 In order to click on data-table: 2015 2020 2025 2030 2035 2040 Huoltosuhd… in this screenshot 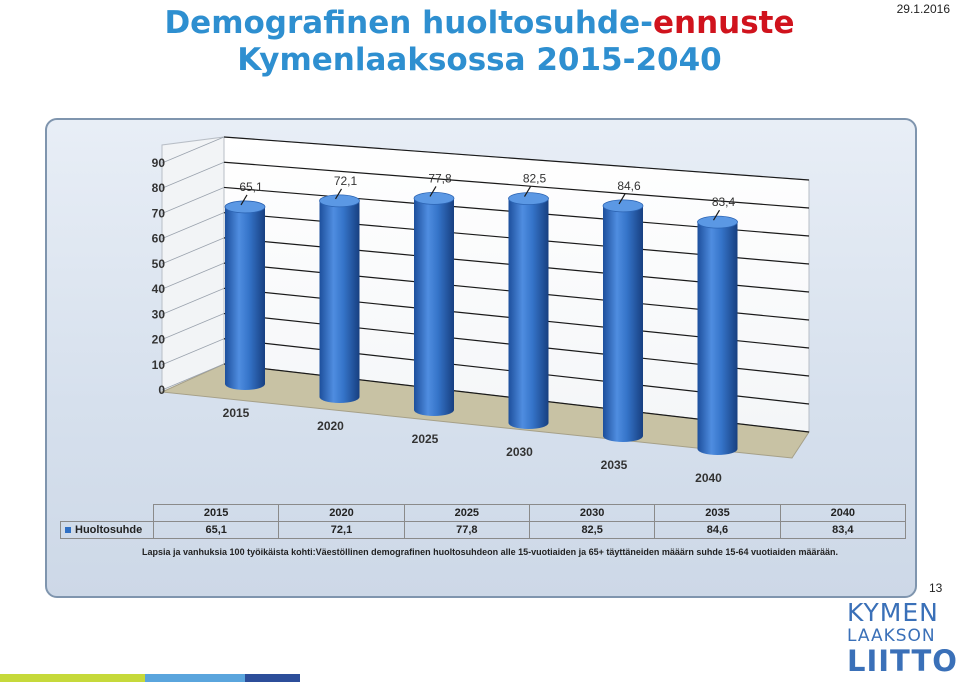, I will do `click(483, 521)`.